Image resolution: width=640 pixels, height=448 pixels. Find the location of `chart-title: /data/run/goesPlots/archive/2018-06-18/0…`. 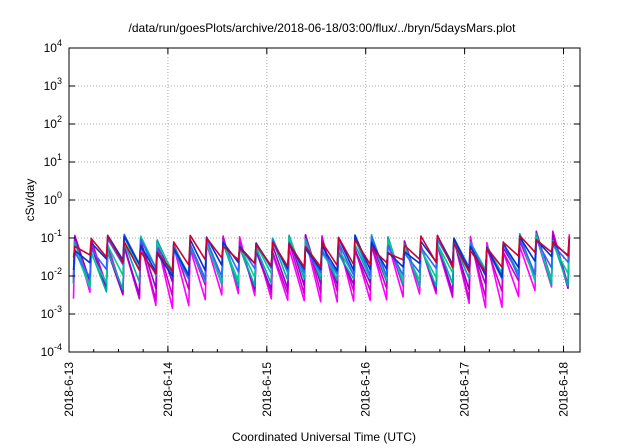

chart-title: /data/run/goesPlots/archive/2018-06-18/0… is located at coordinates (323, 28).